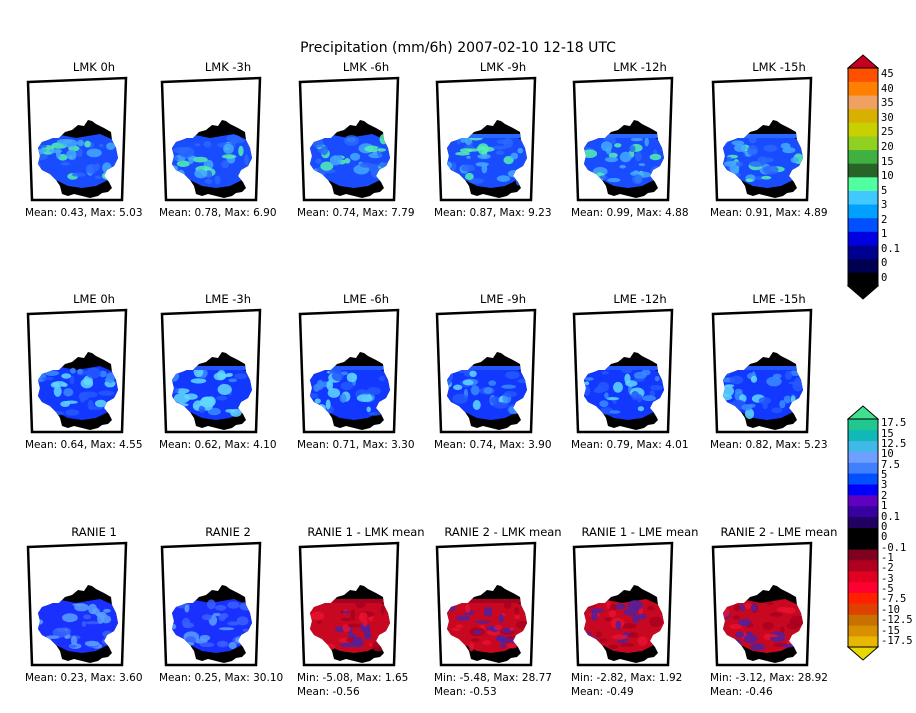 This screenshot has width=916, height=713. What do you see at coordinates (503, 532) in the screenshot?
I see `panel-title: RANIE 2 - LMK mean` at bounding box center [503, 532].